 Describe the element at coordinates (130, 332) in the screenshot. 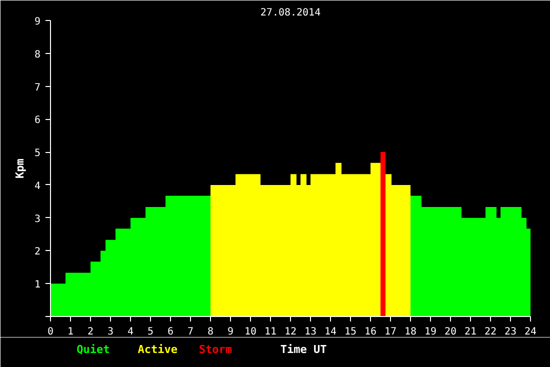

I see `x-tick-label: 4` at that location.